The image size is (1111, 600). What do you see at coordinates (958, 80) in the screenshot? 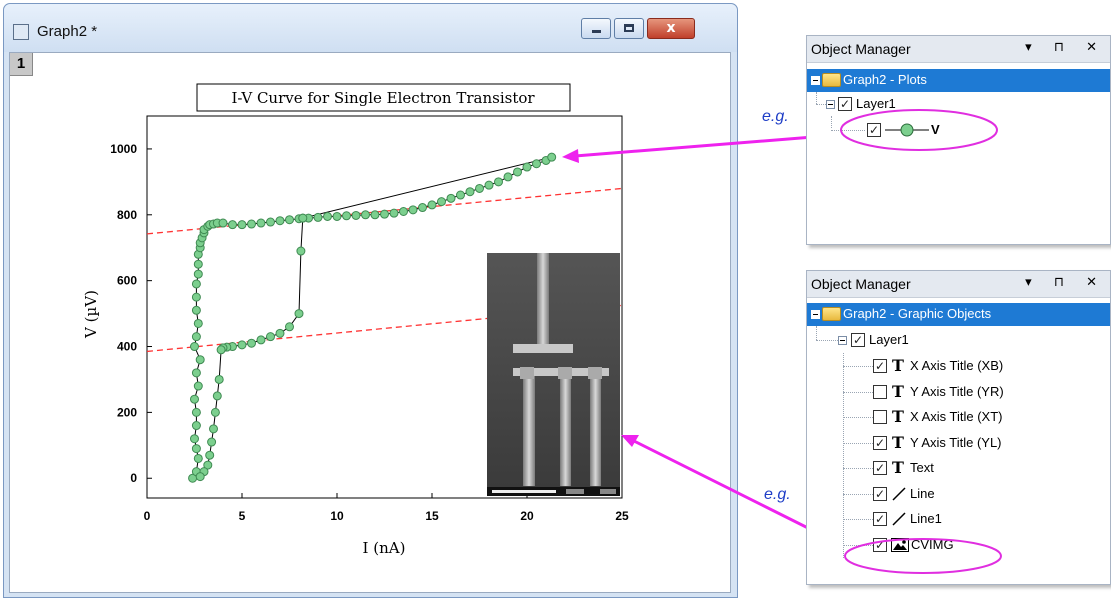
I see `tree-root-plots: Graph2 - Plots` at bounding box center [958, 80].